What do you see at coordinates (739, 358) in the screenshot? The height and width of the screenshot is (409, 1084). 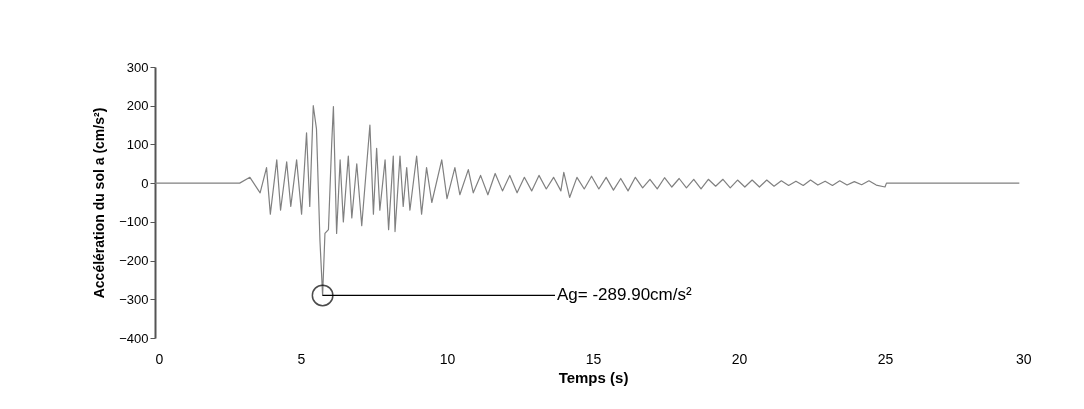 I see `x-tick-label: 20` at bounding box center [739, 358].